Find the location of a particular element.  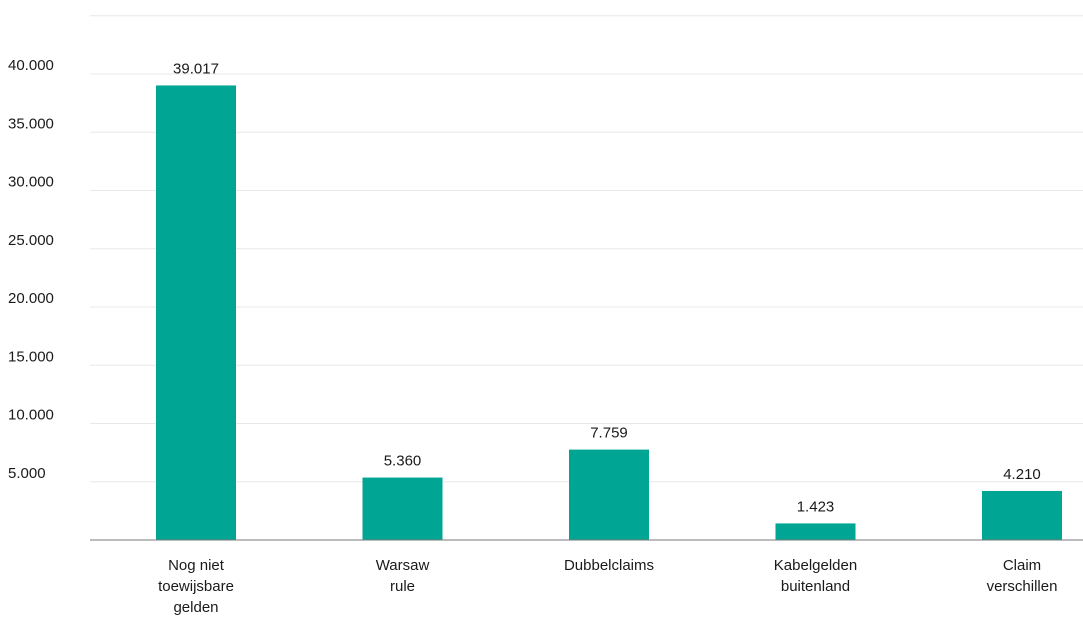

category-label: Claim verschillen is located at coordinates (1022, 576).